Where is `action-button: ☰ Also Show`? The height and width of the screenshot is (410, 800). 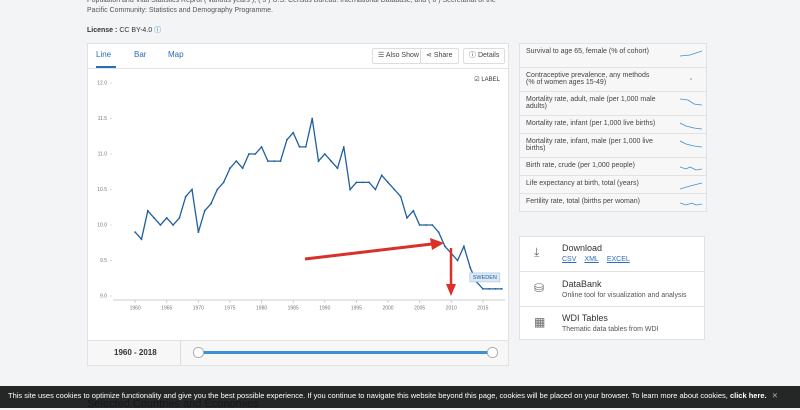
action-button: ☰ Also Show is located at coordinates (398, 56).